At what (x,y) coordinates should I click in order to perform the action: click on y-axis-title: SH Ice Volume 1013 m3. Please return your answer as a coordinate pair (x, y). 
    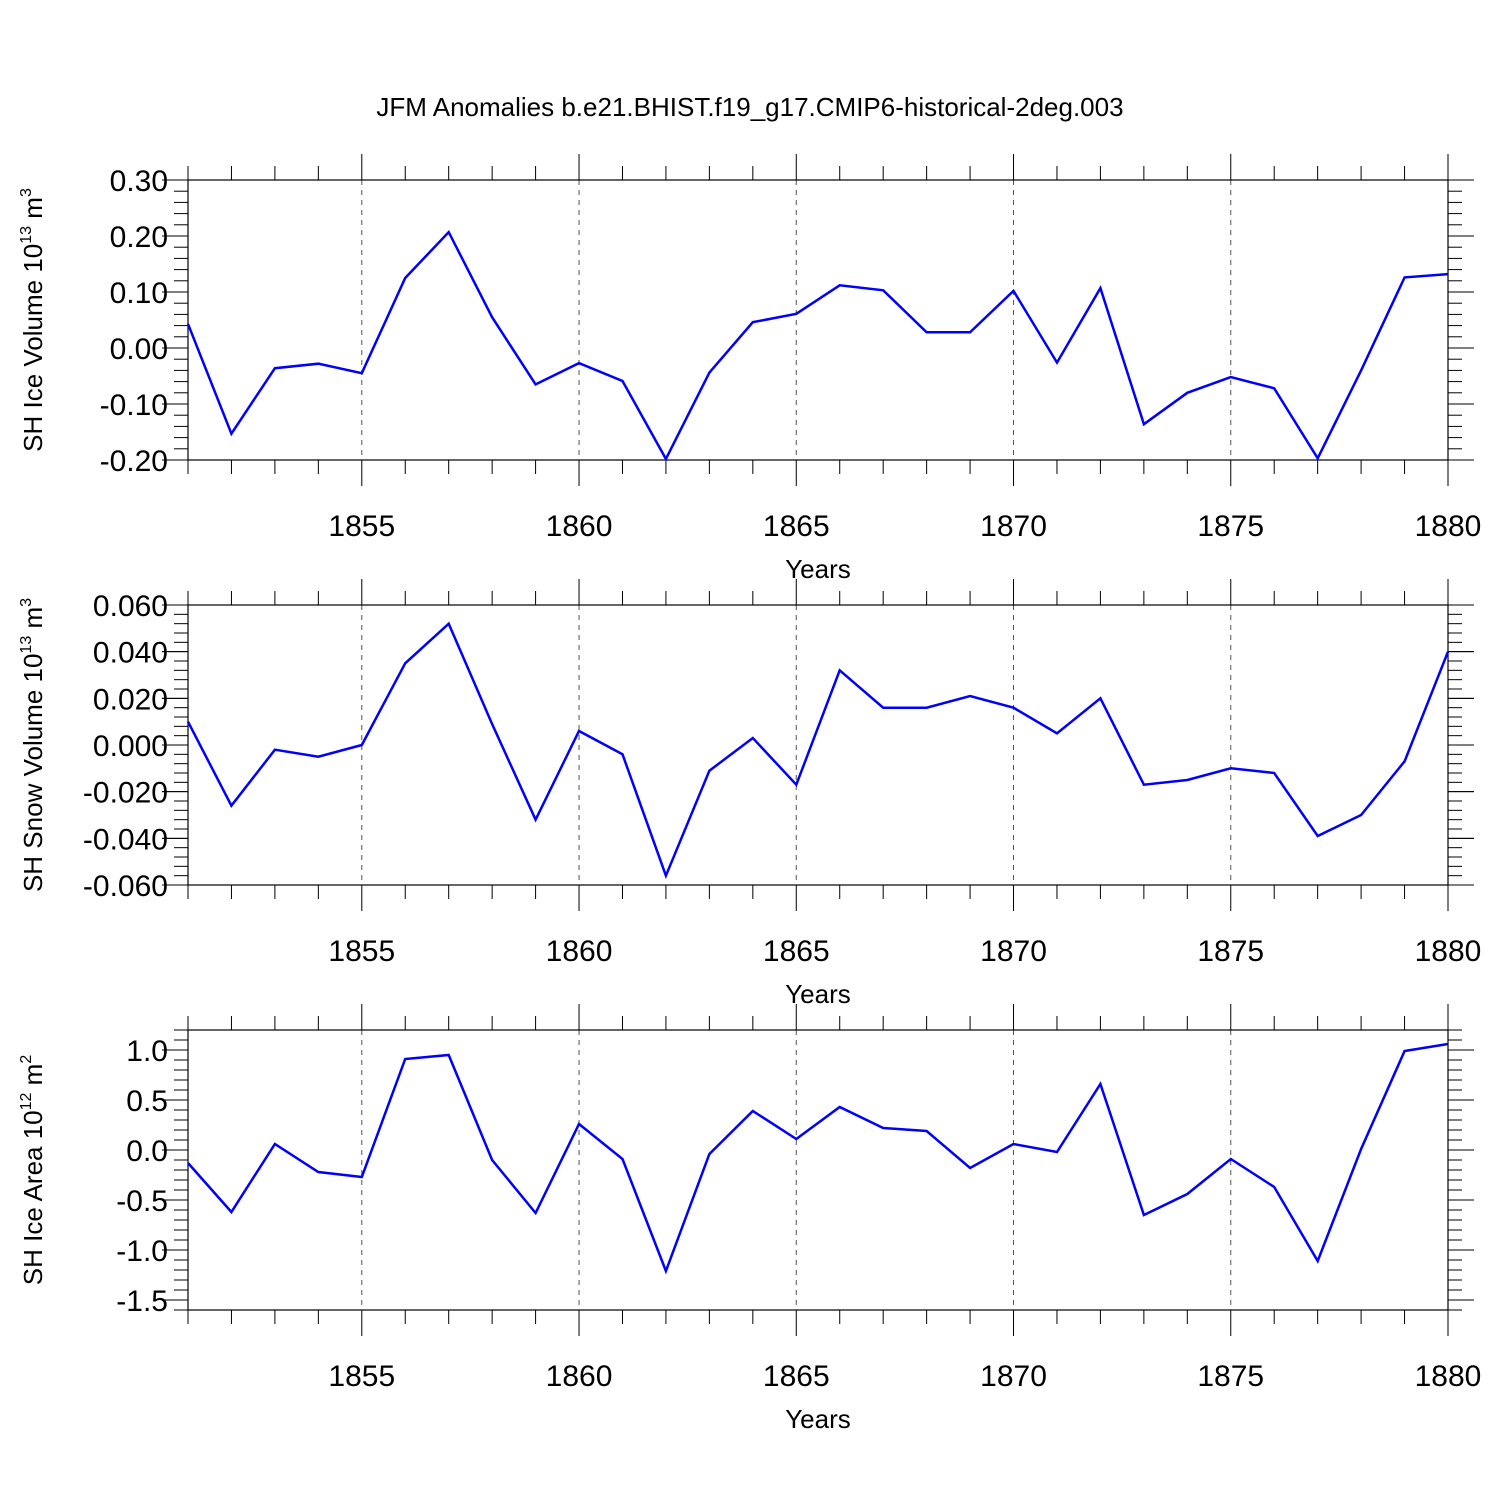
    Looking at the image, I should click on (33, 320).